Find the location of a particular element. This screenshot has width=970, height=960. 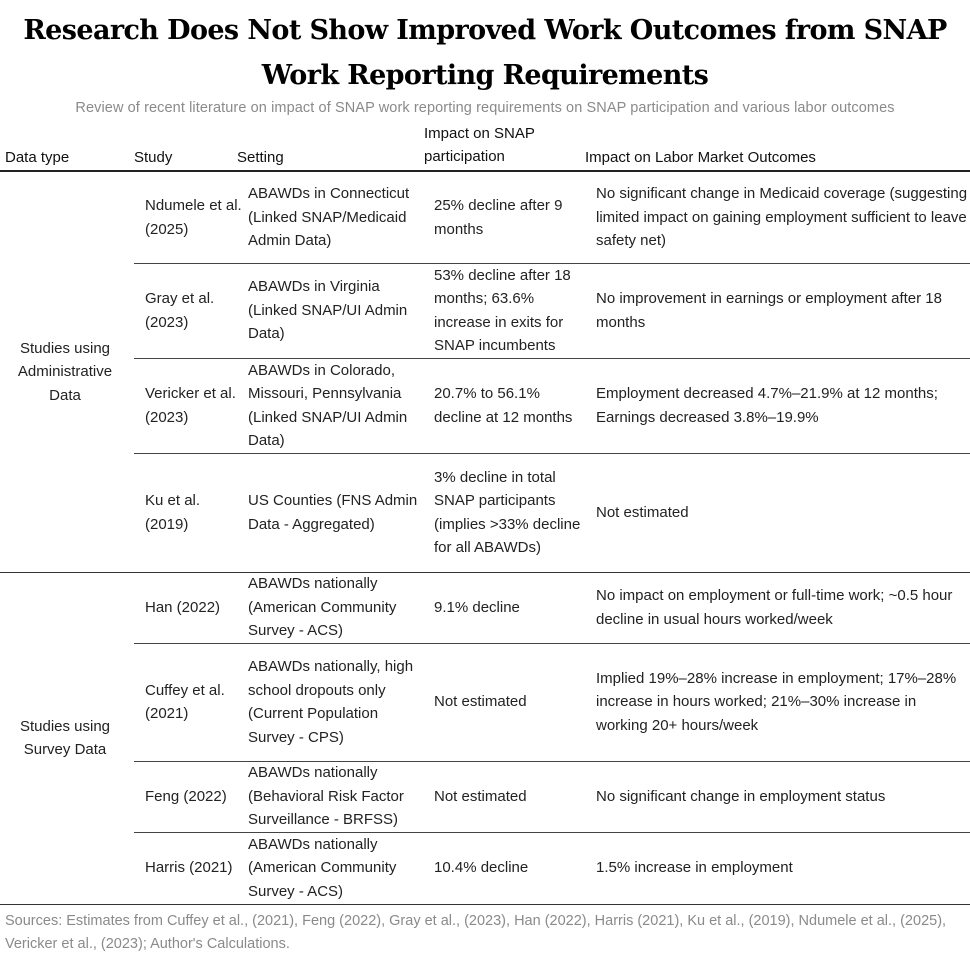

cell-snap: 25% decline after 9 months is located at coordinates (498, 217).